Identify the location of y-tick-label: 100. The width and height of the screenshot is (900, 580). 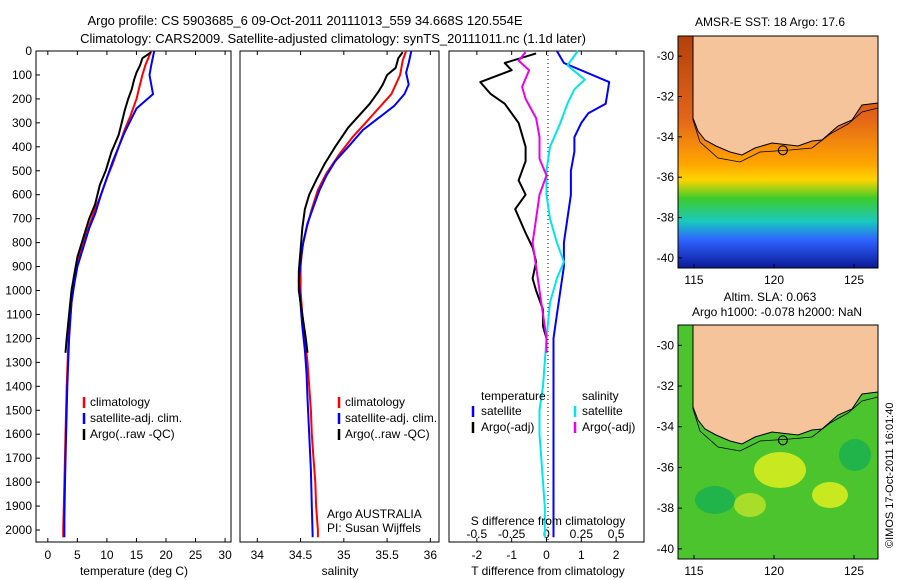
(22, 75).